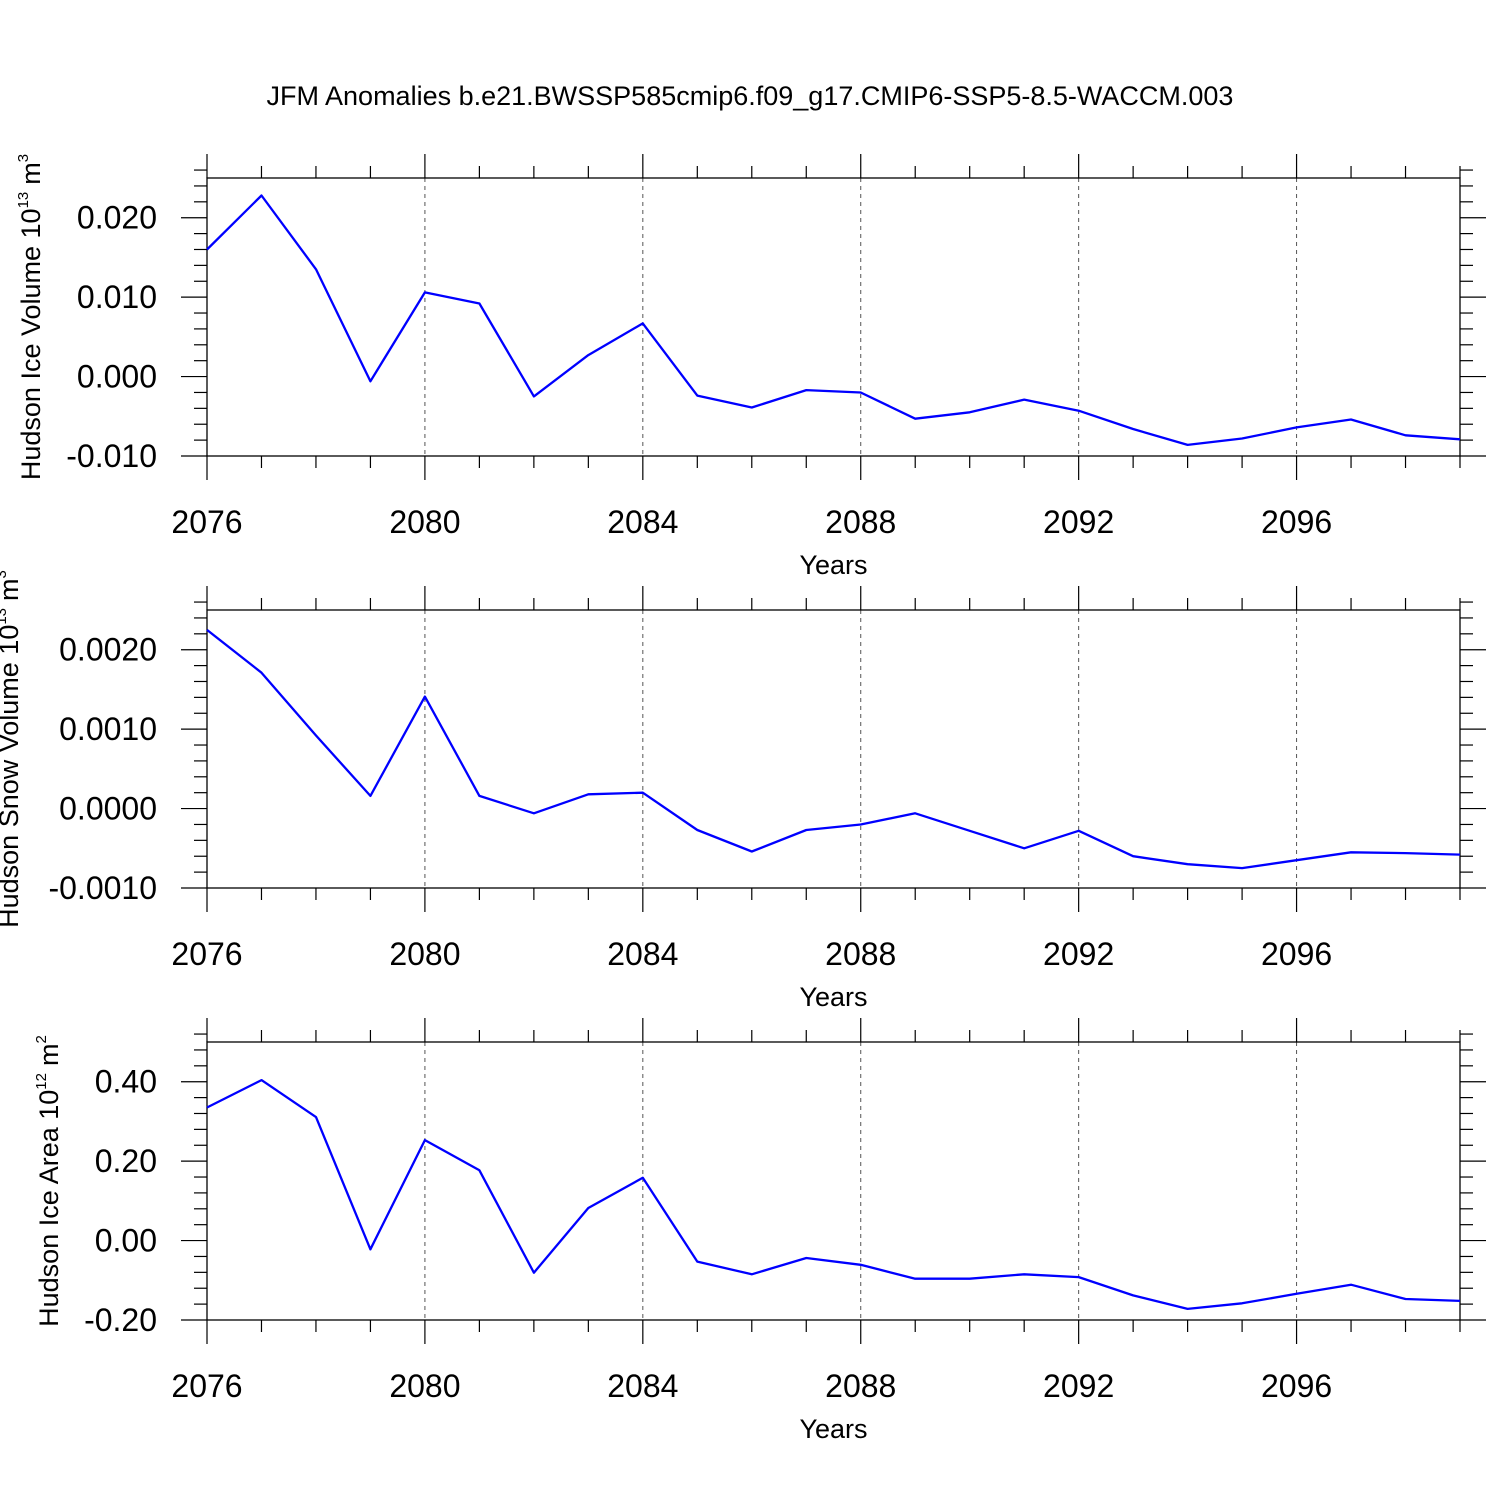  What do you see at coordinates (117, 297) in the screenshot?
I see `y-tick-label: 0.010` at bounding box center [117, 297].